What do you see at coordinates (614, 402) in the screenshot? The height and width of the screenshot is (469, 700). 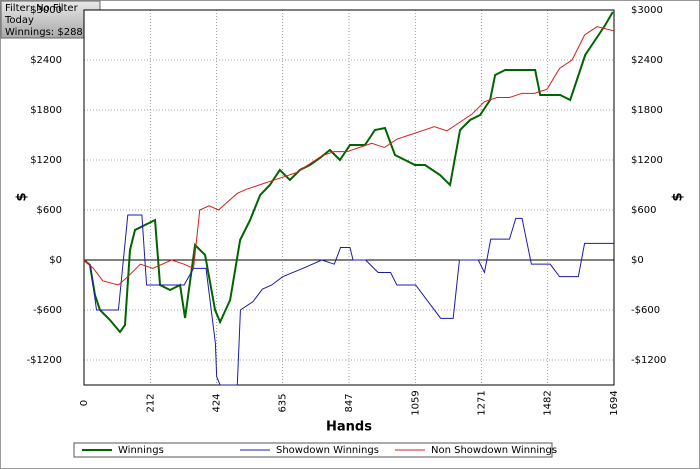 I see `x-tick-label: 1694` at bounding box center [614, 402].